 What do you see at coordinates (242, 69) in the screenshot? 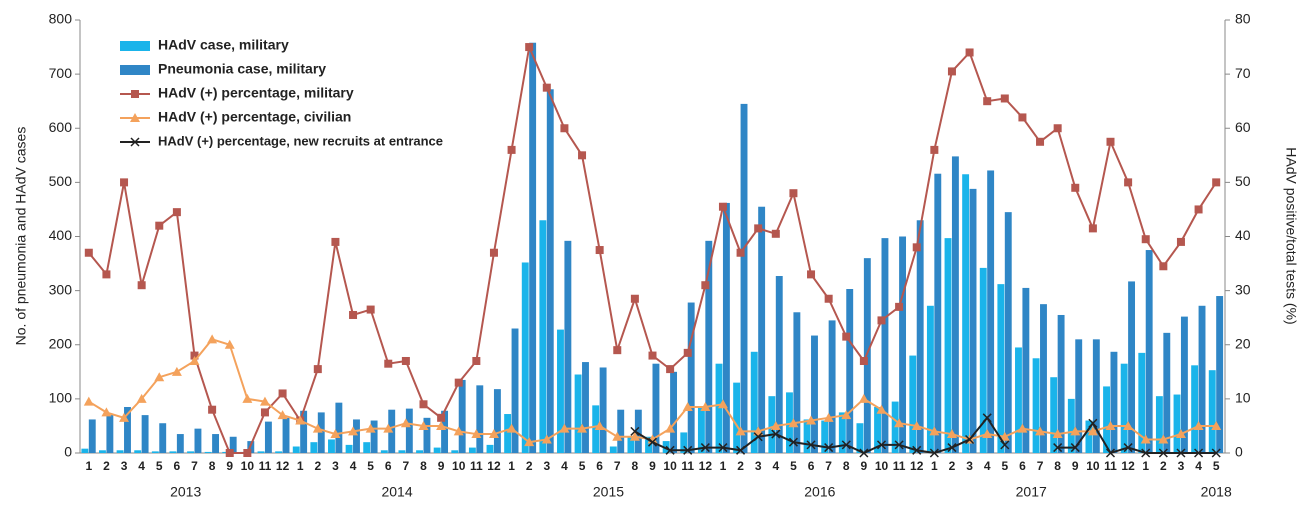
I see `legend-label: Pneumonia case, military` at bounding box center [242, 69].